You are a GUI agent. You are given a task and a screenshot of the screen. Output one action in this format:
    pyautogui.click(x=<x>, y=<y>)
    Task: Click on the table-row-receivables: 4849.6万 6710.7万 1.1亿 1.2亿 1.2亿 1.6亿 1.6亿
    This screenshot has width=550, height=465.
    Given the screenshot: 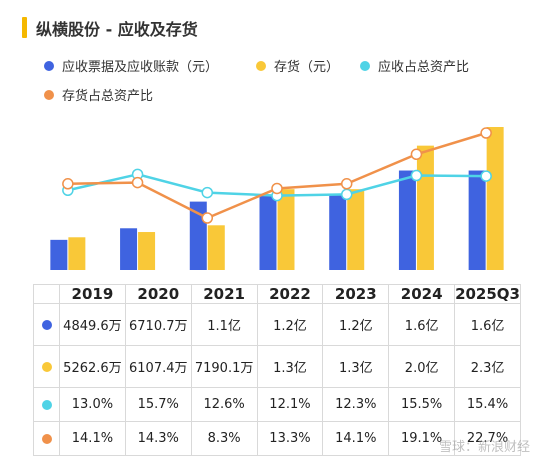 What is the action you would take?
    pyautogui.click(x=277, y=324)
    